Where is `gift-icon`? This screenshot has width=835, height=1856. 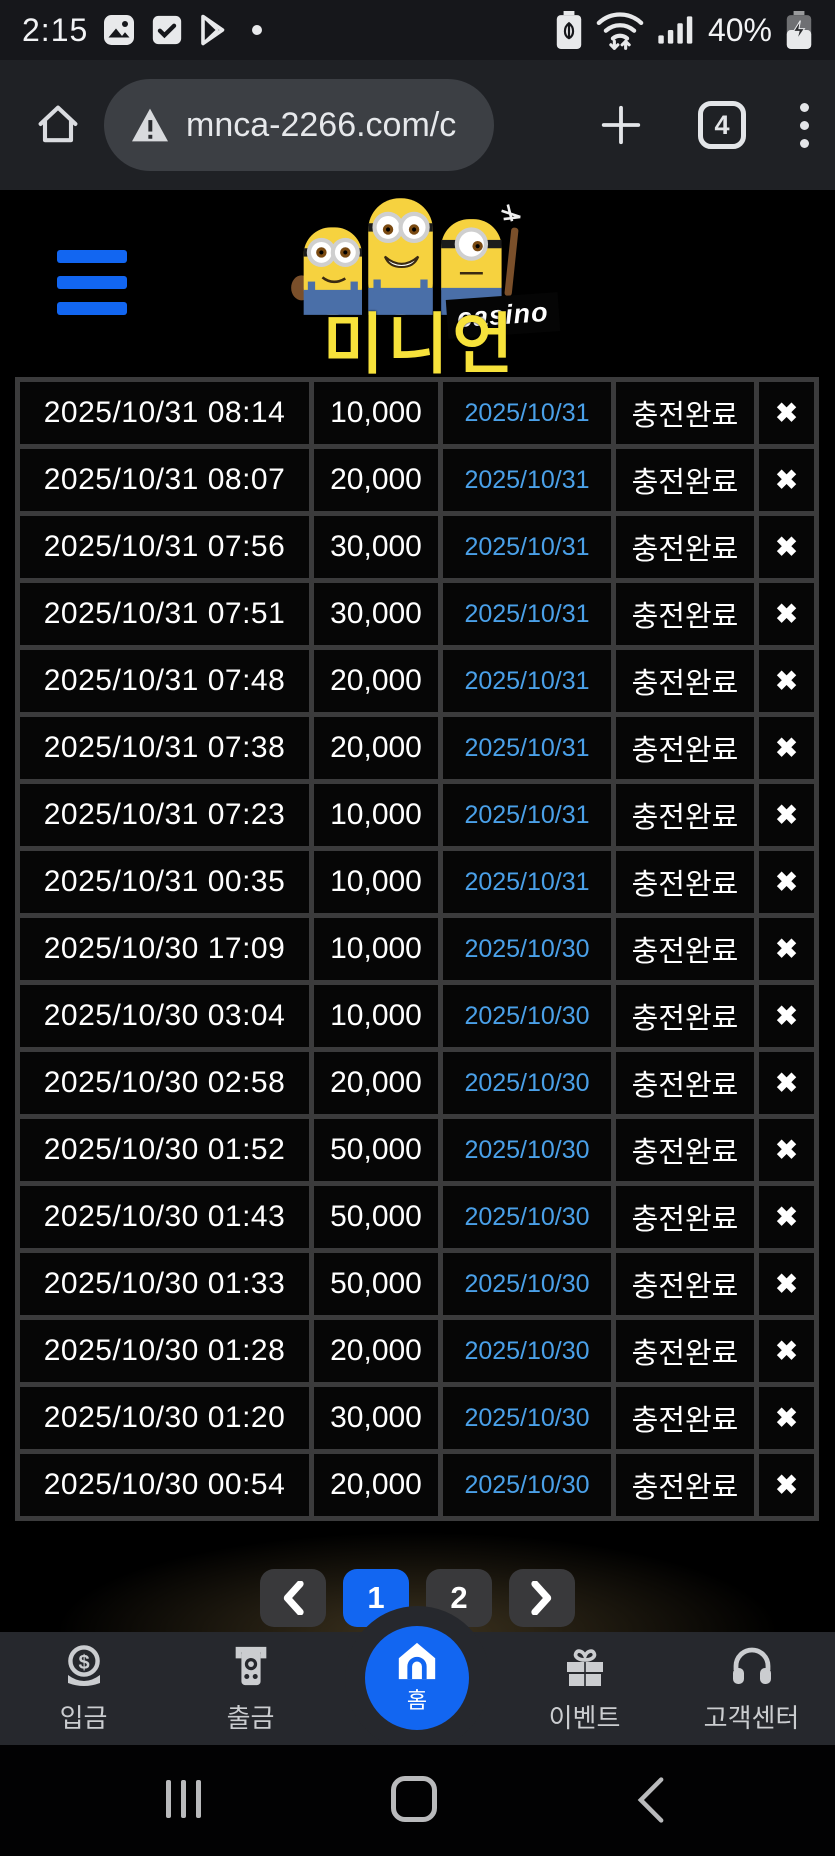
gift-icon is located at coordinates (584, 1667).